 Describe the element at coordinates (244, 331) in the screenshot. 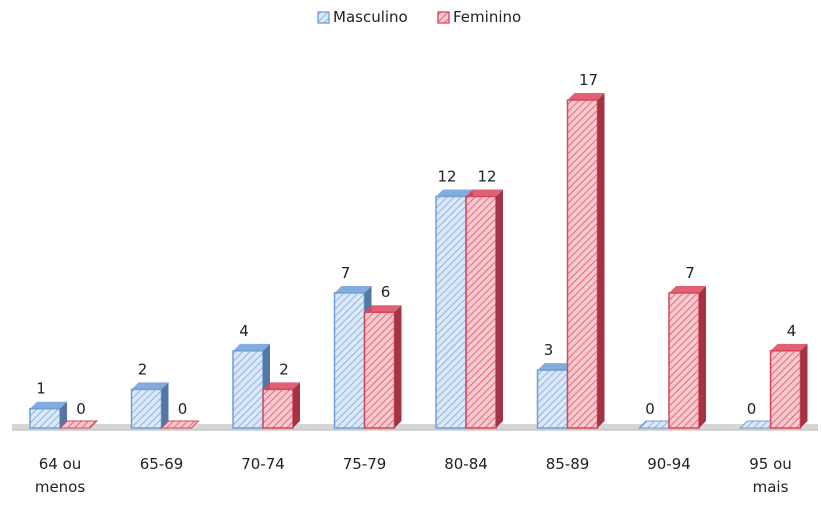

I see `data-label-masculino-3: 4` at that location.